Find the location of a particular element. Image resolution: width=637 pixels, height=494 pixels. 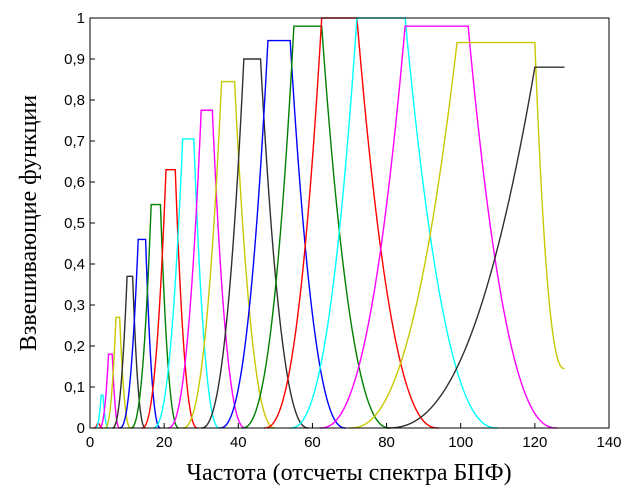

x-tick-label: 120 is located at coordinates (534, 442).